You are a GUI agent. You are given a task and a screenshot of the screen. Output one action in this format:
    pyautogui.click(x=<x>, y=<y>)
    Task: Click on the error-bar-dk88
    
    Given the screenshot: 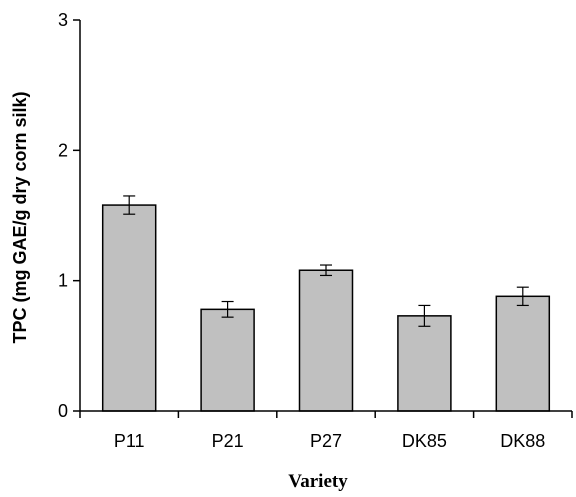 What is the action you would take?
    pyautogui.click(x=522, y=296)
    